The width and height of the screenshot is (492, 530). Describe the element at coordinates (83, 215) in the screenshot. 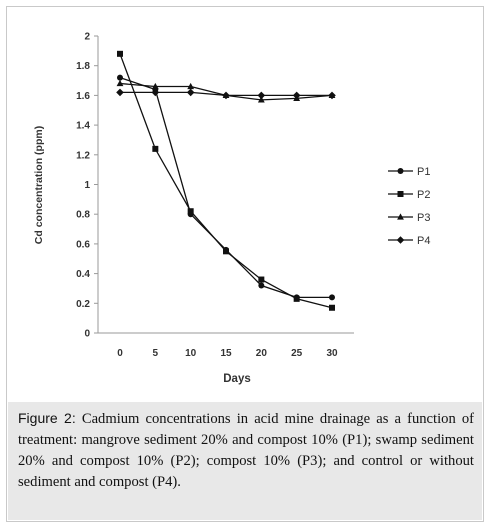

I see `y-tick-label: 0.8` at that location.